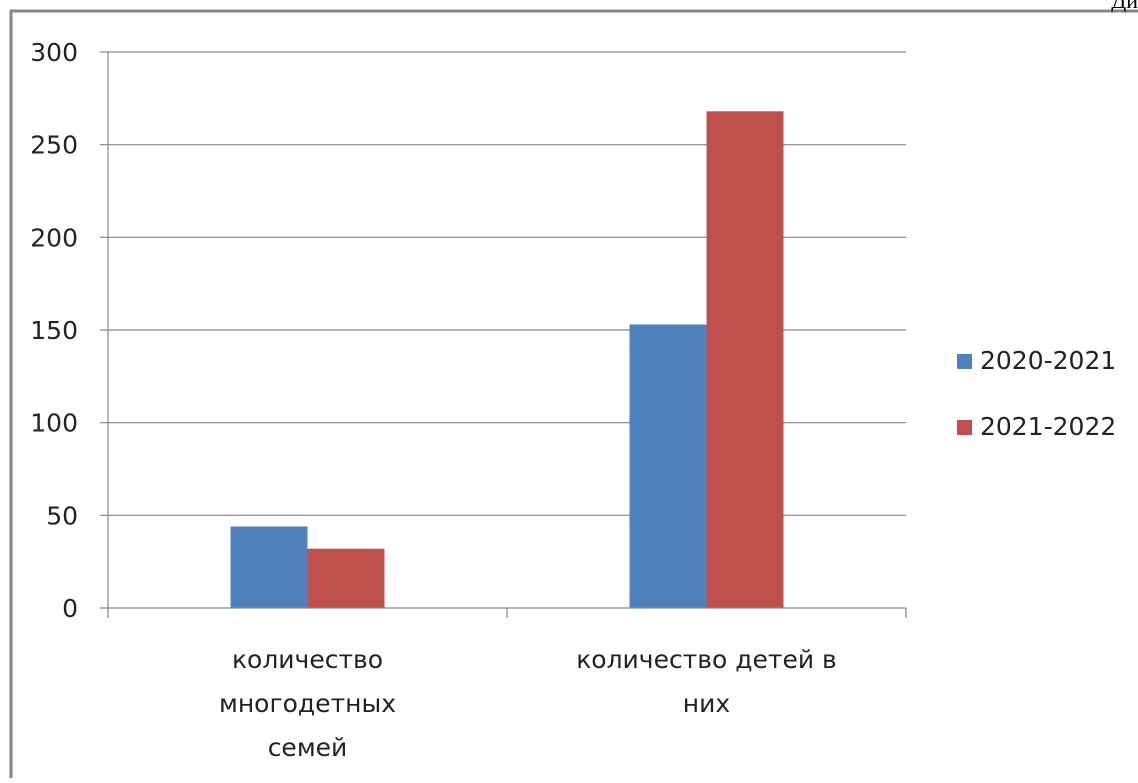  Describe the element at coordinates (706, 703) in the screenshot. I see `x-category-label: них` at that location.